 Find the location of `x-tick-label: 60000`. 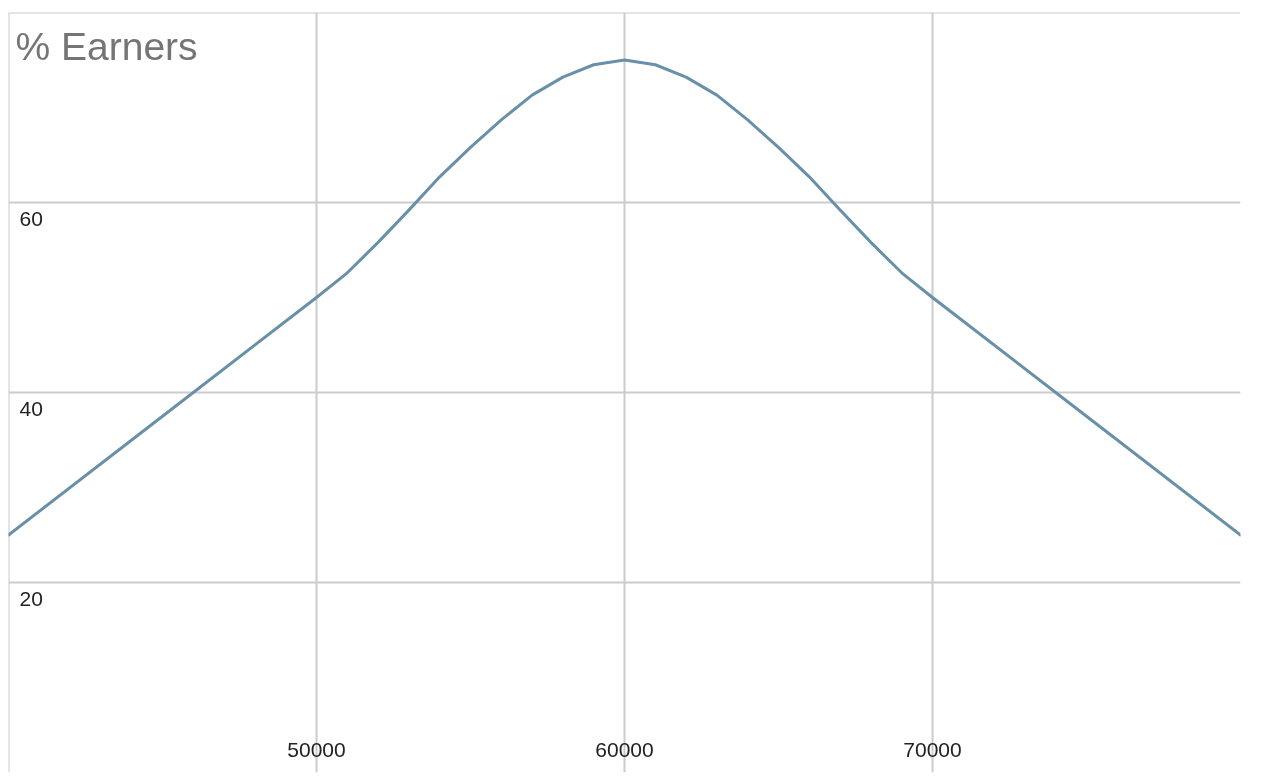

x-tick-label: 60000 is located at coordinates (624, 749).